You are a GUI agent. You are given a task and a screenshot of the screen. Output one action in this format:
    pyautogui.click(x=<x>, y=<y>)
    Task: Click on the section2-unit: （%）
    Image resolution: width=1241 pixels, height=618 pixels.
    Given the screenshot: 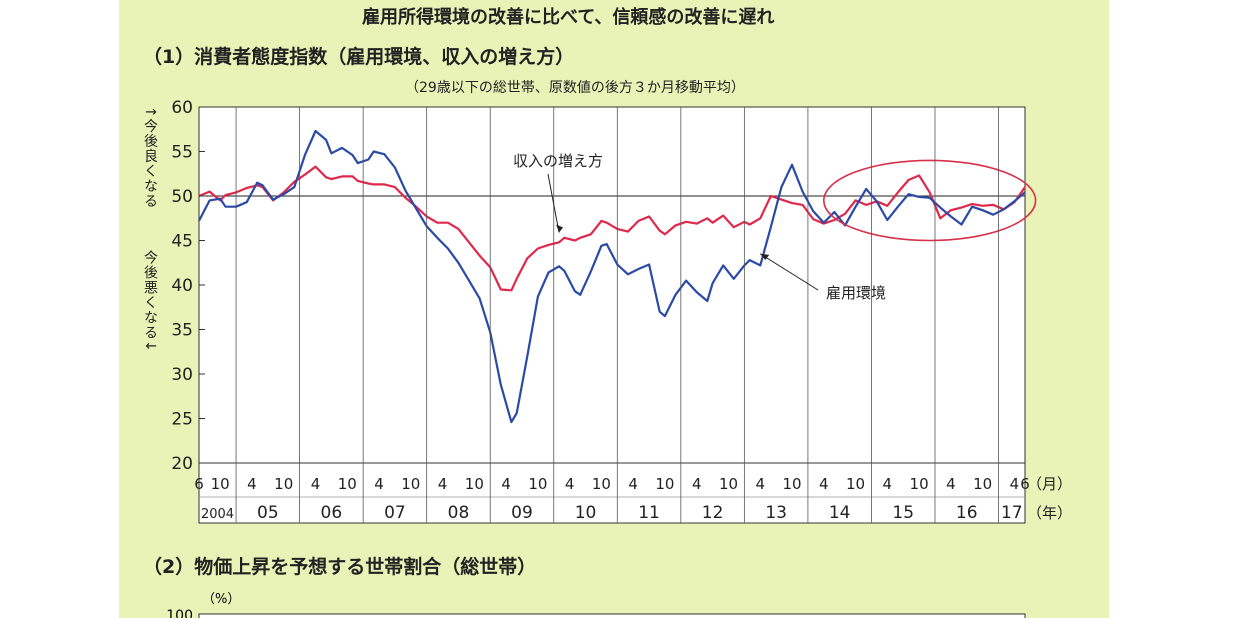 What is the action you would take?
    pyautogui.click(x=221, y=599)
    